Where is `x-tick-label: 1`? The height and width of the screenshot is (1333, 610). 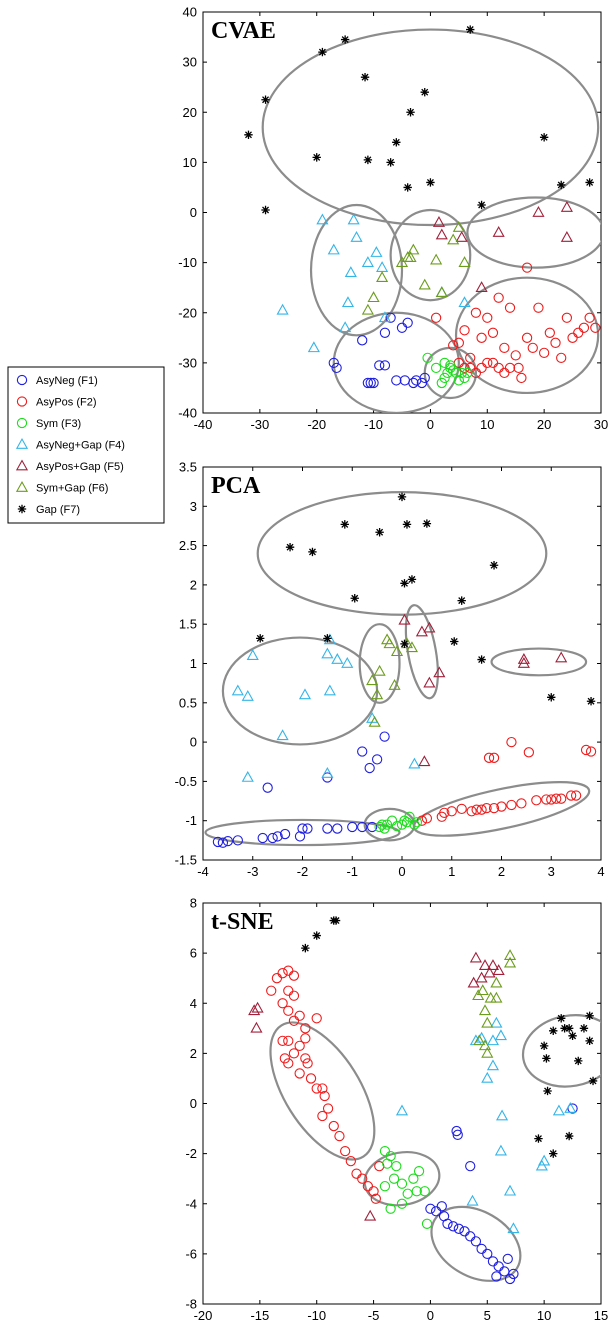 x-tick-label: 1 is located at coordinates (451, 871).